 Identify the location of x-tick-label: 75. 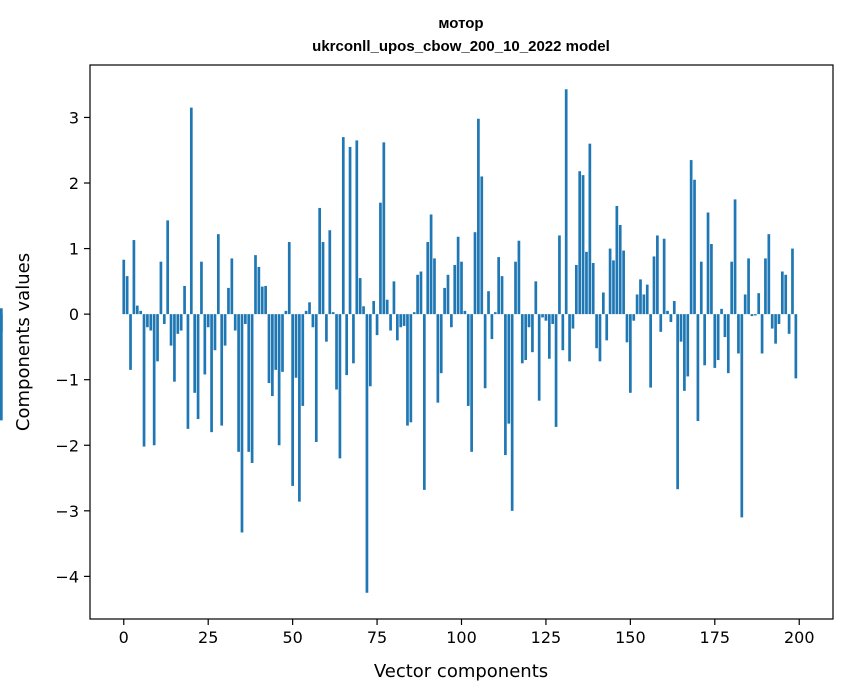
(377, 637).